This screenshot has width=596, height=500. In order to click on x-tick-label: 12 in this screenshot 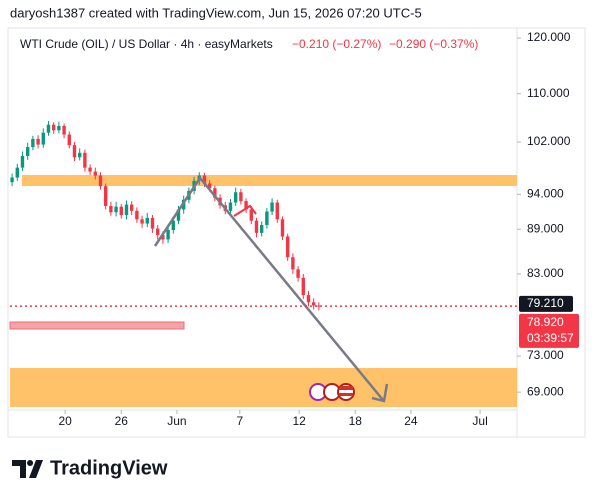, I will do `click(299, 421)`.